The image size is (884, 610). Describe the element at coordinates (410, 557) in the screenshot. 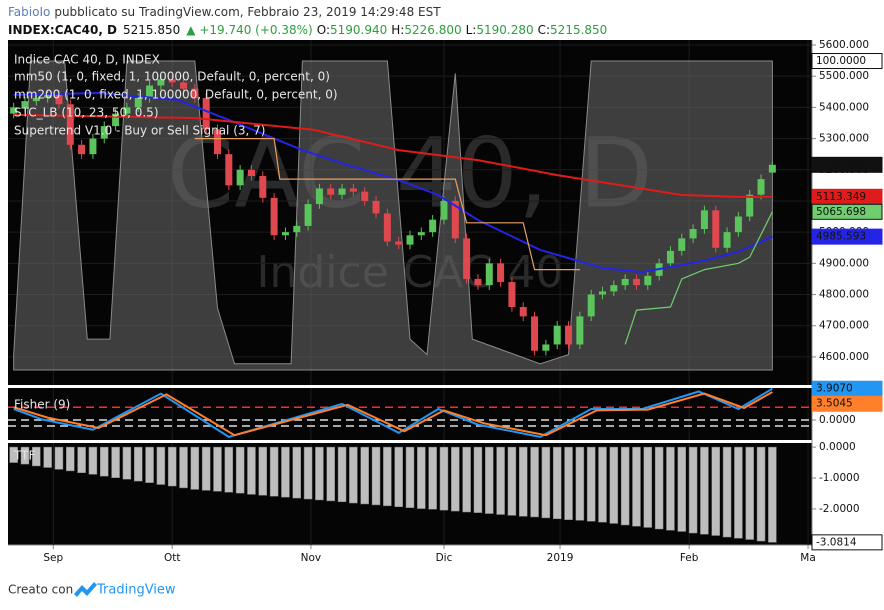

I see `time-axis` at that location.